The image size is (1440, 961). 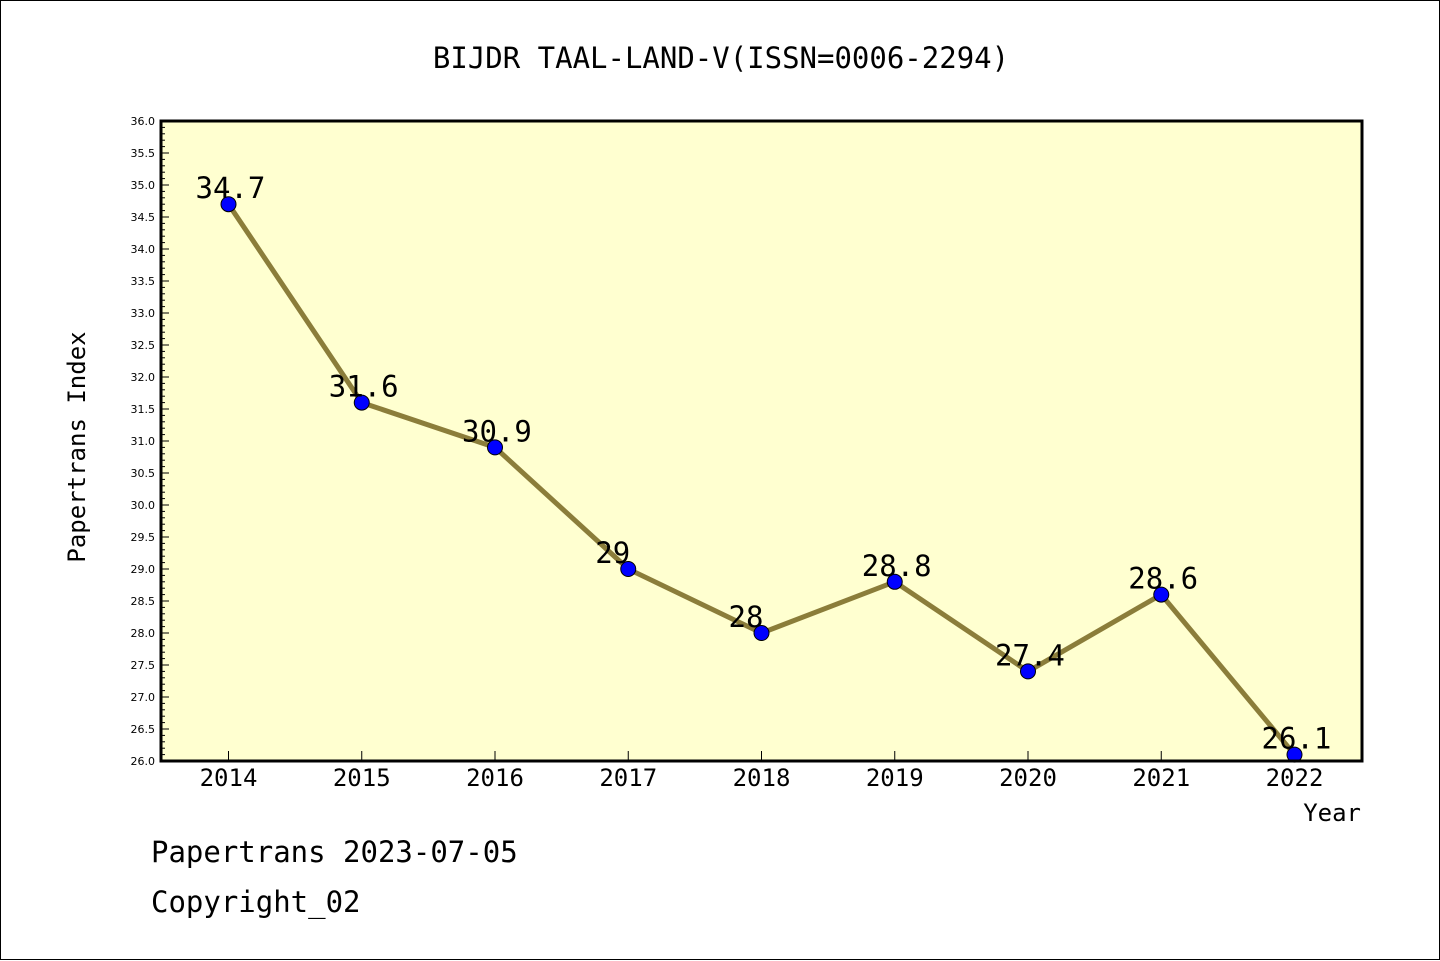 I want to click on x-tick-label: 2021, so click(x=1161, y=778).